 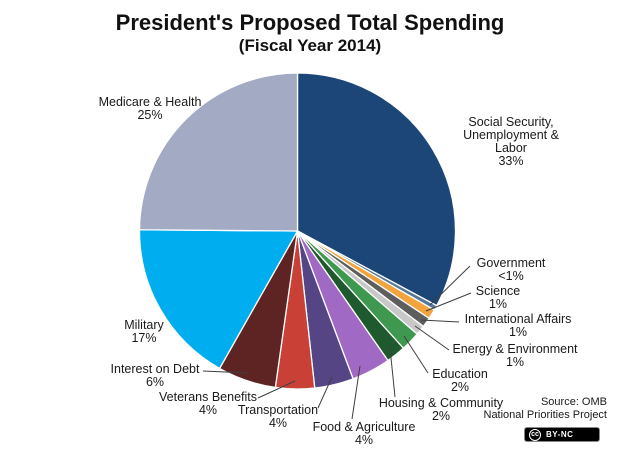 What do you see at coordinates (310, 22) in the screenshot?
I see `chart-title: President's Proposed Total Spending` at bounding box center [310, 22].